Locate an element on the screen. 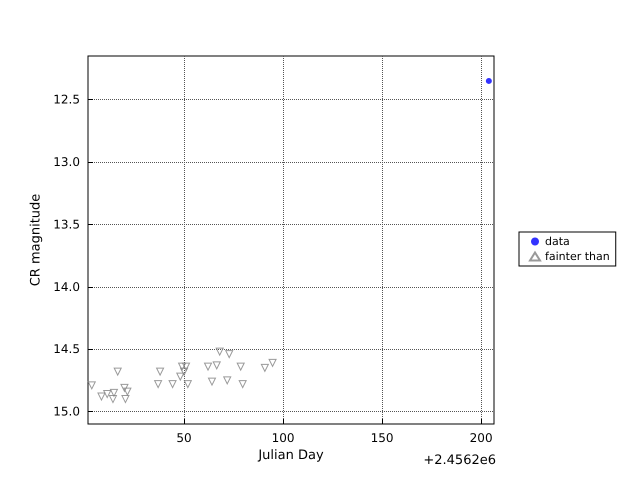 This screenshot has height=480, width=640. x-tick-label: 150 is located at coordinates (382, 438).